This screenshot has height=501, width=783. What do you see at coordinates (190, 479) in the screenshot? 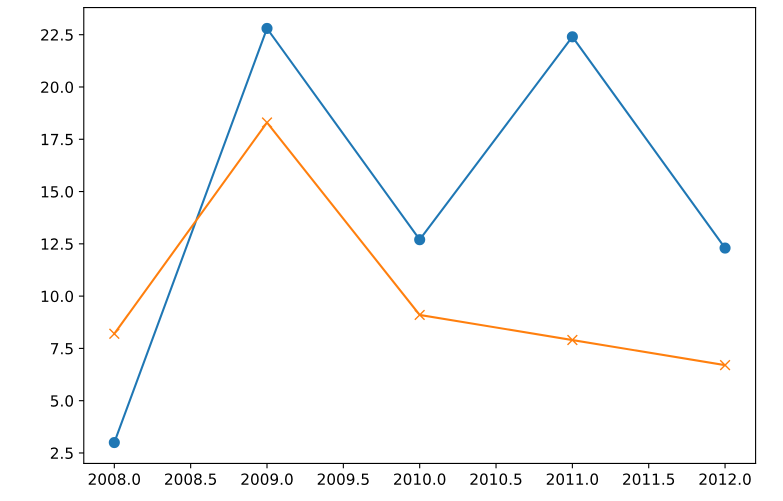
I see `x-tick-label: 2008.5` at bounding box center [190, 479].